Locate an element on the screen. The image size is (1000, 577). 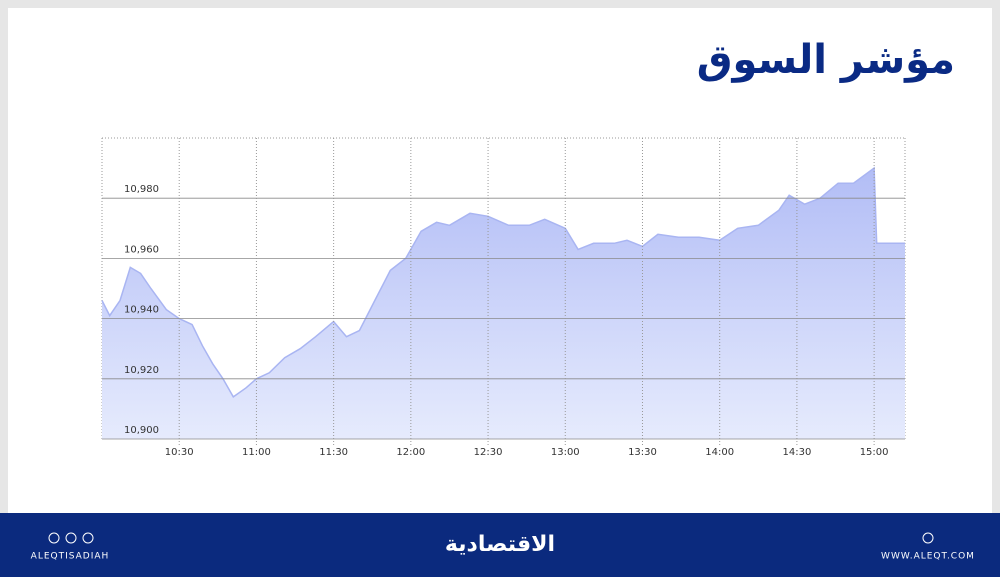
x-tick-label: 12:00 is located at coordinates (410, 452).